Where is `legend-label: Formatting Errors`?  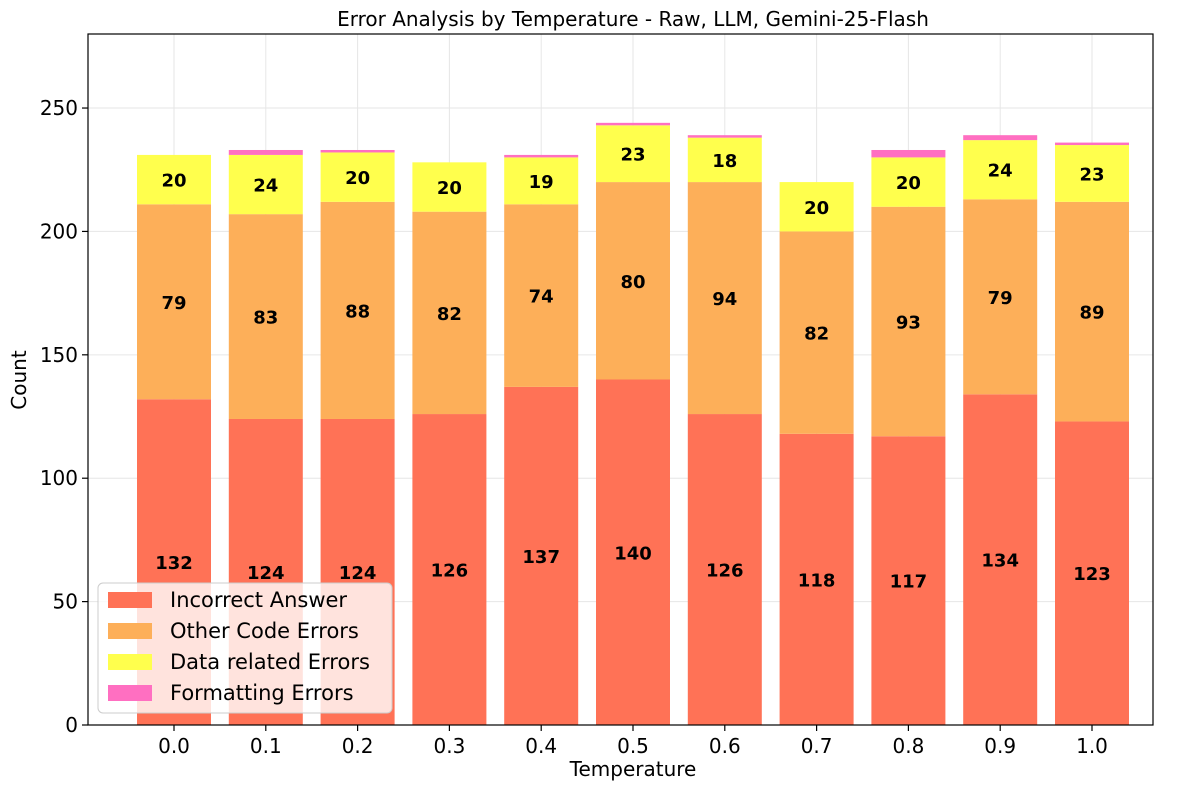 legend-label: Formatting Errors is located at coordinates (262, 693).